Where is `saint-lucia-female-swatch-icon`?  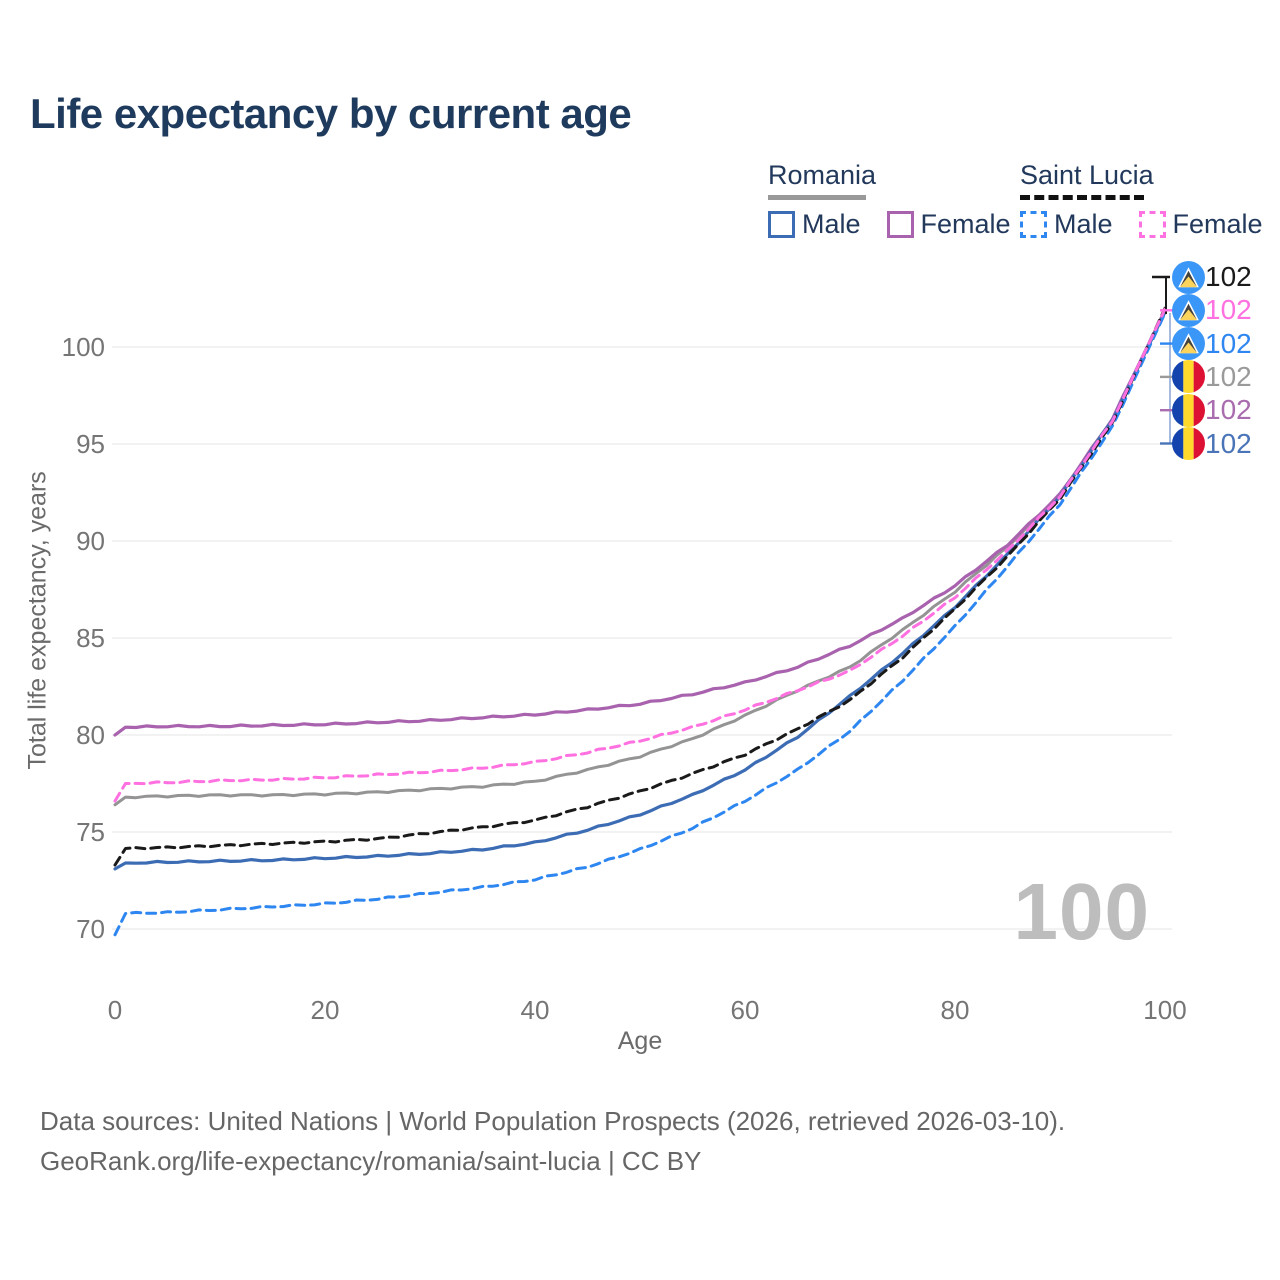
saint-lucia-female-swatch-icon is located at coordinates (1152, 224).